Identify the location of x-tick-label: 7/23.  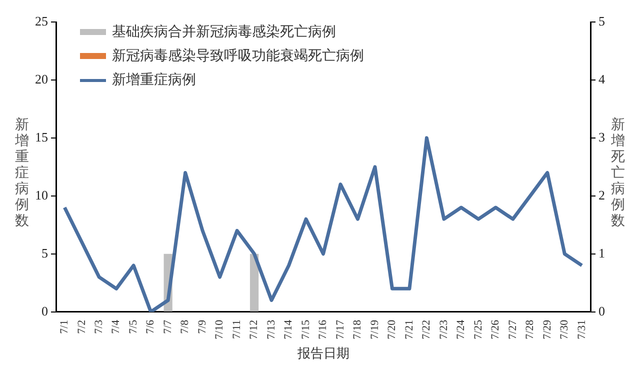
(444, 329).